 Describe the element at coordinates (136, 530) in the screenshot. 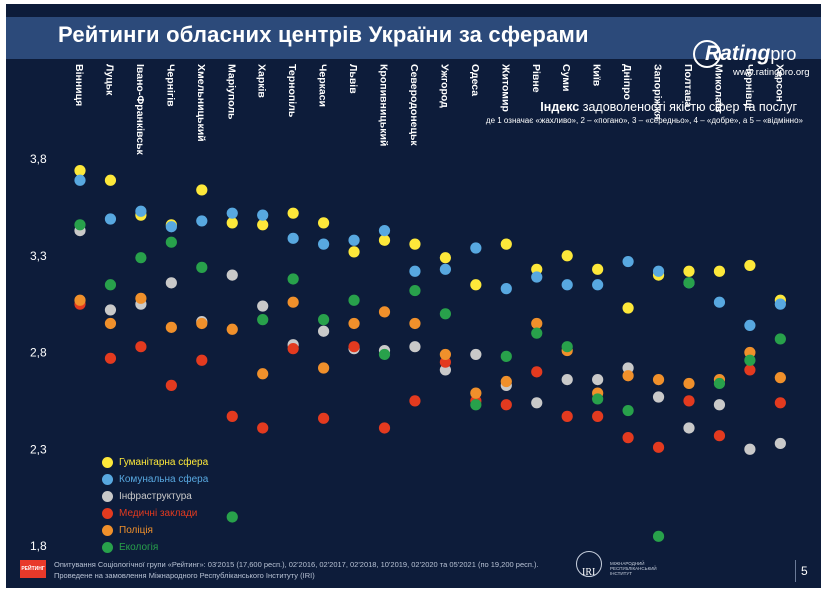

I see `legend-label: Поліція` at that location.